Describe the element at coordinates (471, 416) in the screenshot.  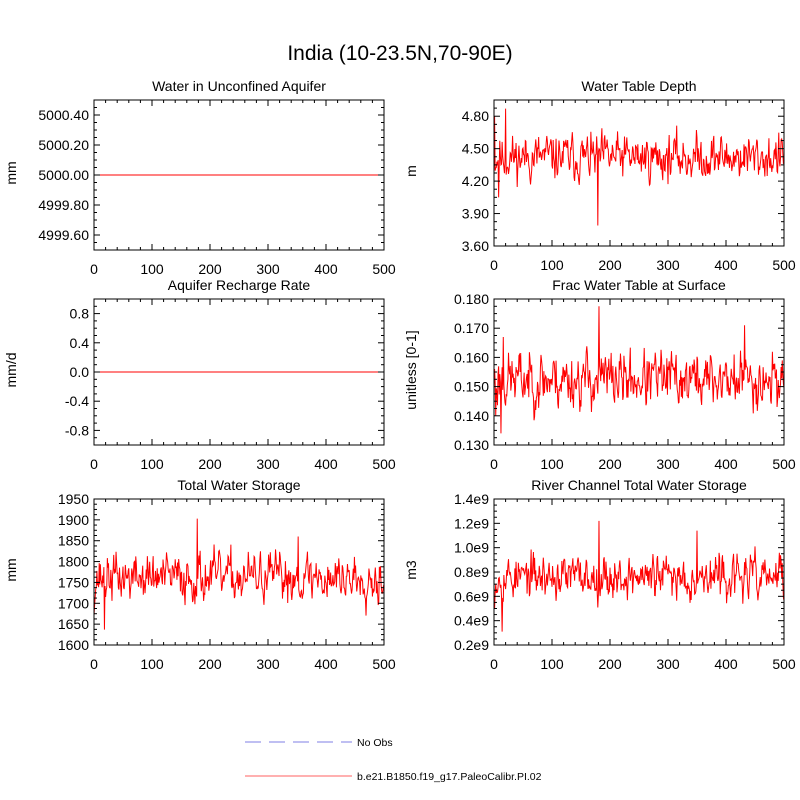
I see `y-tick-label: 0.140` at that location.